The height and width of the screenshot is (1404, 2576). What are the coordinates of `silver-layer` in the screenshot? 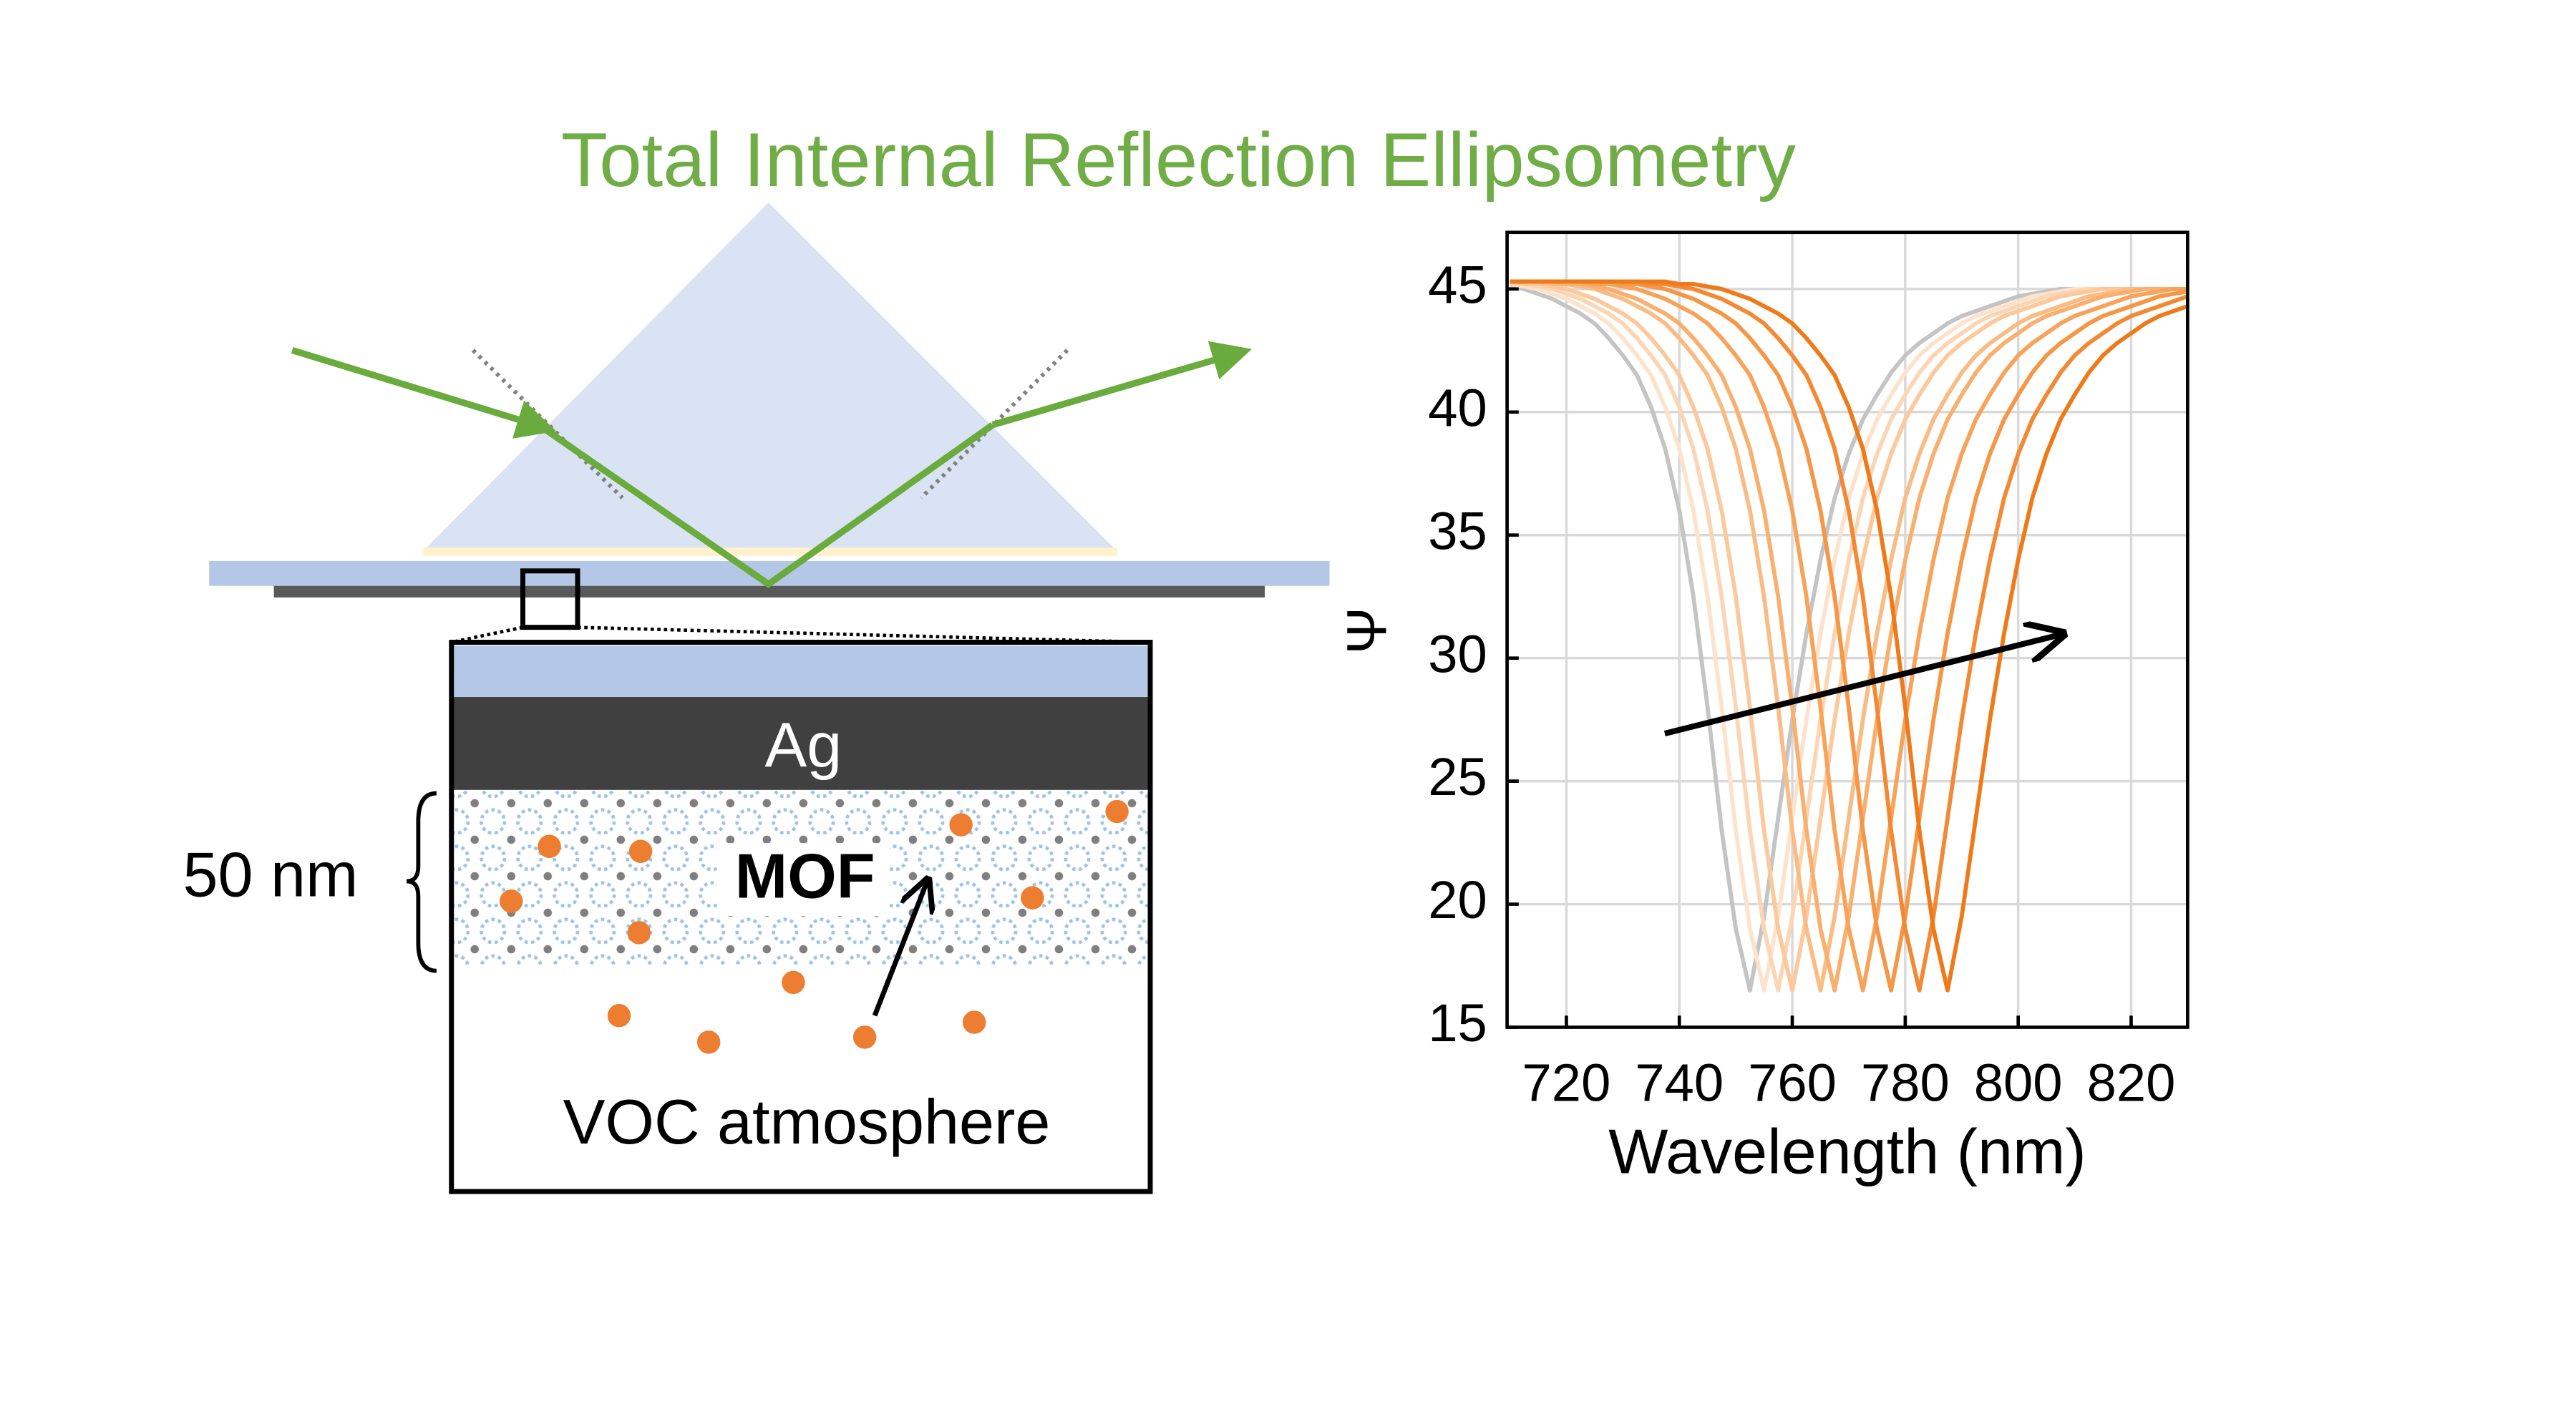 It's located at (801, 743).